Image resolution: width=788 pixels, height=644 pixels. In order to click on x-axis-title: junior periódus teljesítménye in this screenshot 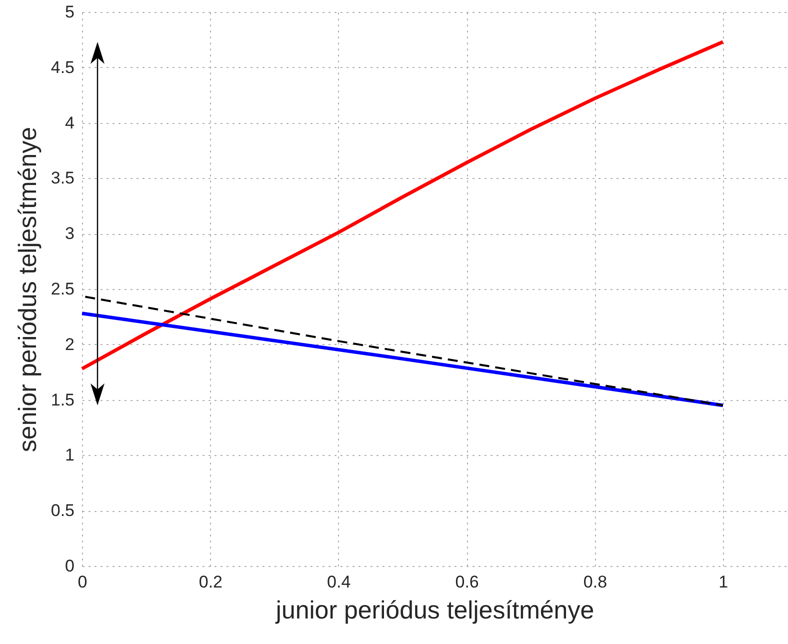, I will do `click(434, 610)`.